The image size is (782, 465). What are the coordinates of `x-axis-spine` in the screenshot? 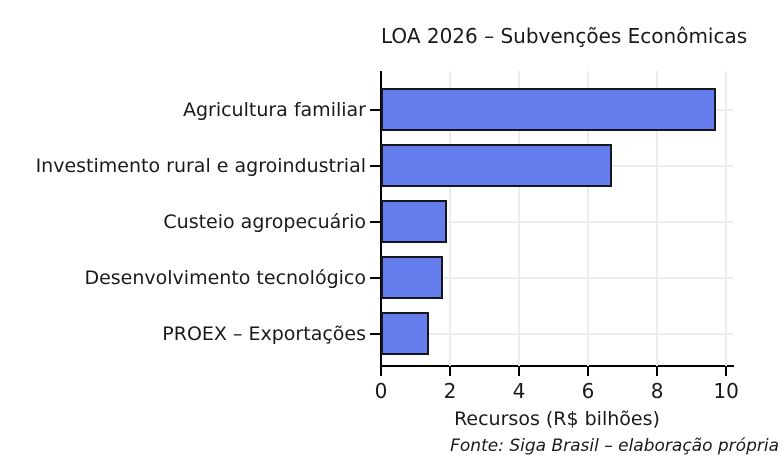 It's located at (557, 366).